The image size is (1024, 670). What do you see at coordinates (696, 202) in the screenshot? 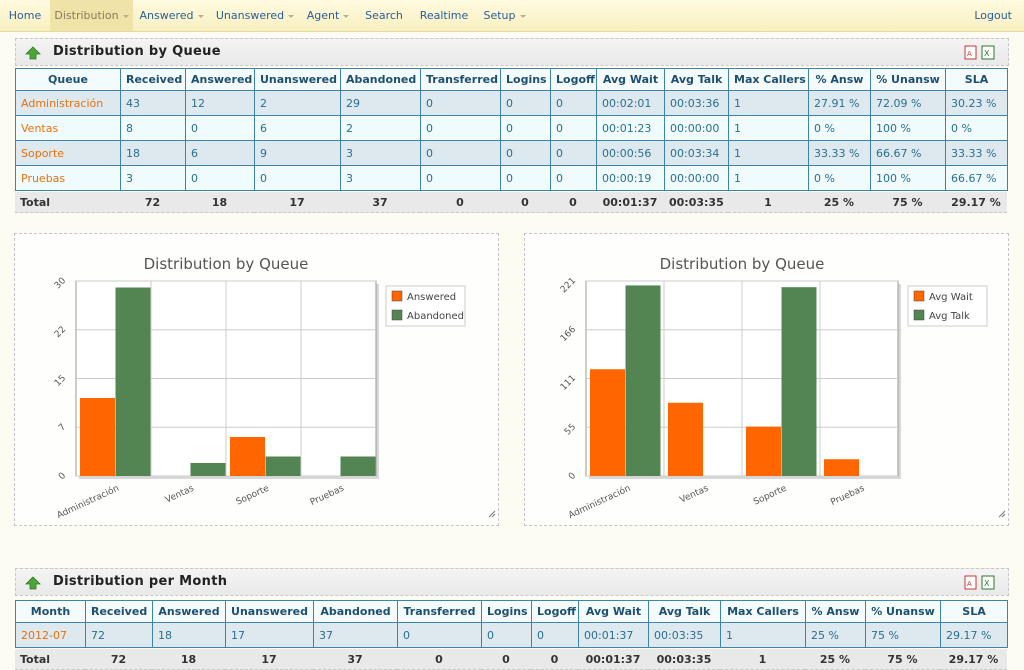
I see `total-cell: 00:03:35` at bounding box center [696, 202].